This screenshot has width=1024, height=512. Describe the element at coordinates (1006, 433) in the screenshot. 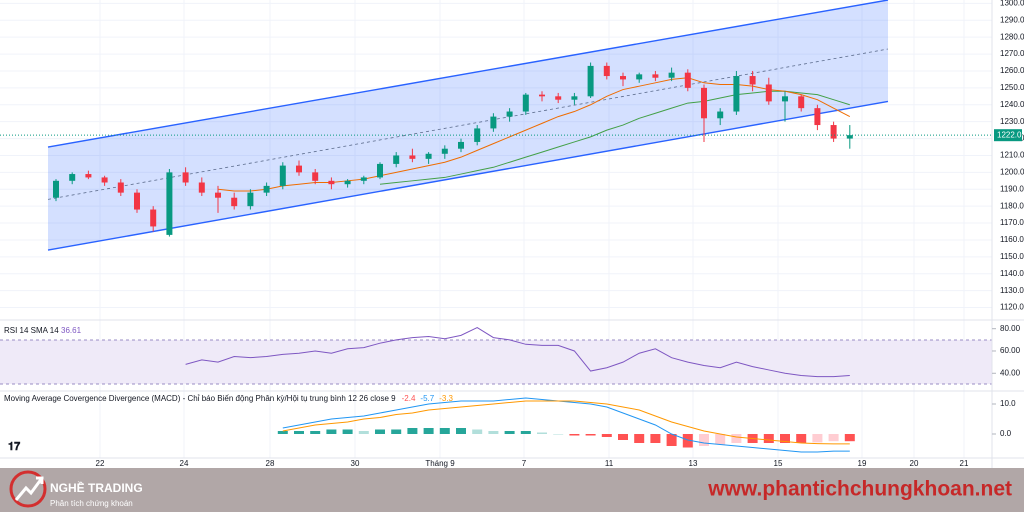

I see `y-tick-label: 0.0` at that location.